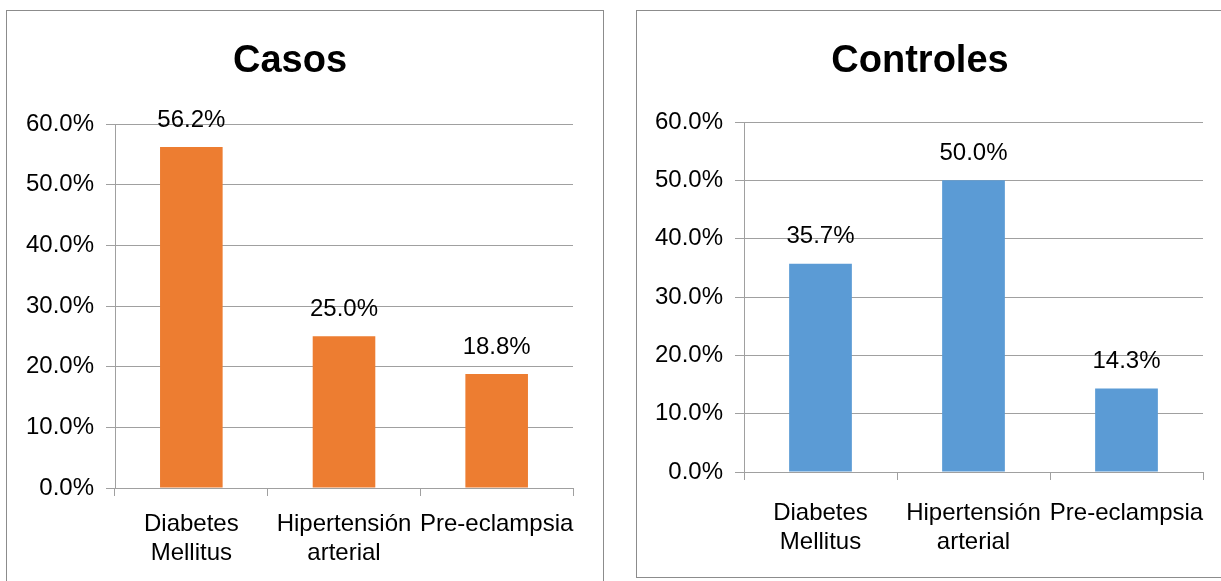 This screenshot has height=581, width=1221. What do you see at coordinates (191, 118) in the screenshot?
I see `data-label: 56.2%` at bounding box center [191, 118].